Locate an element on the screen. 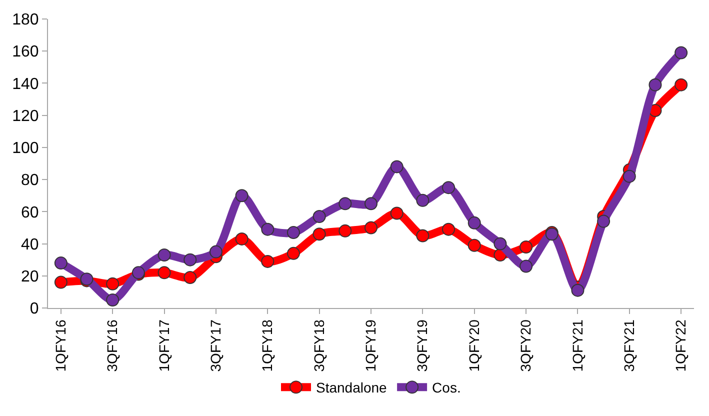  y-tick-label: 40 is located at coordinates (30, 245).